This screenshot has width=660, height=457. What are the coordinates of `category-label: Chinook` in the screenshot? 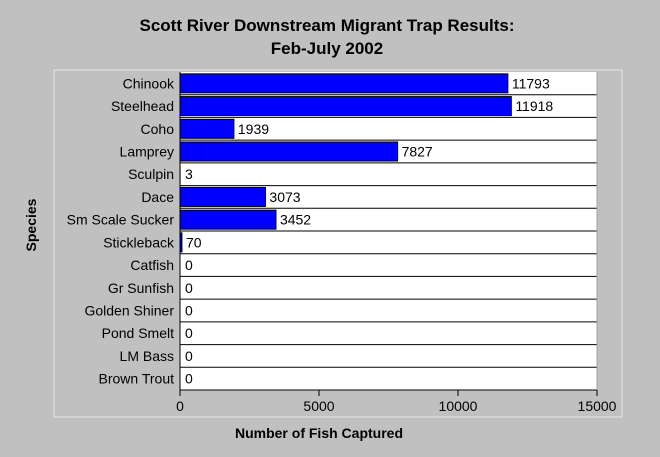 It's located at (149, 83).